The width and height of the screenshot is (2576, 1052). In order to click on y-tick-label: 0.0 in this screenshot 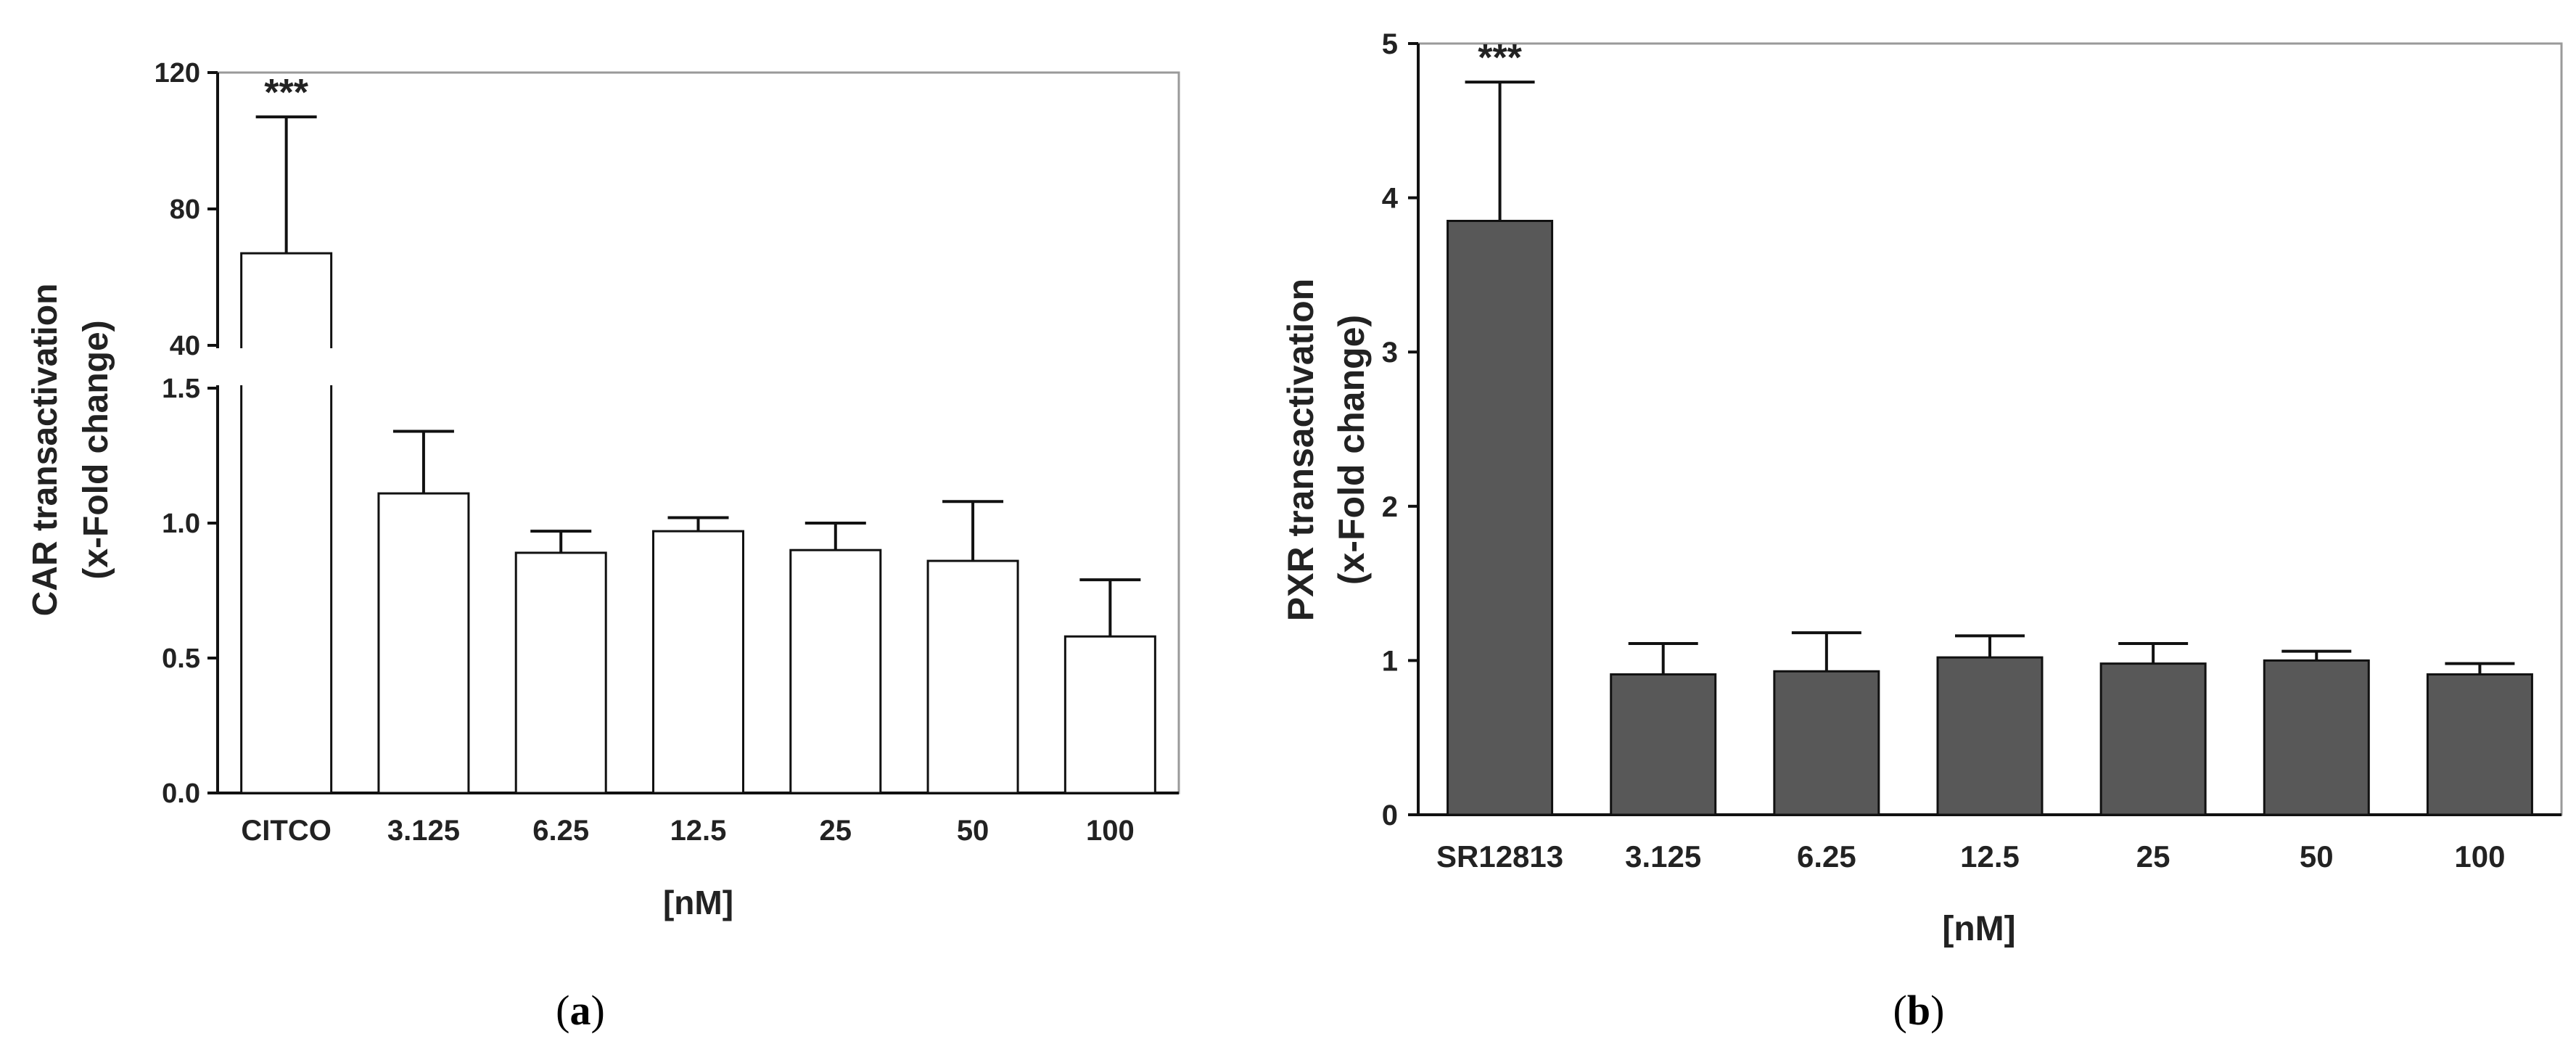, I will do `click(181, 793)`.